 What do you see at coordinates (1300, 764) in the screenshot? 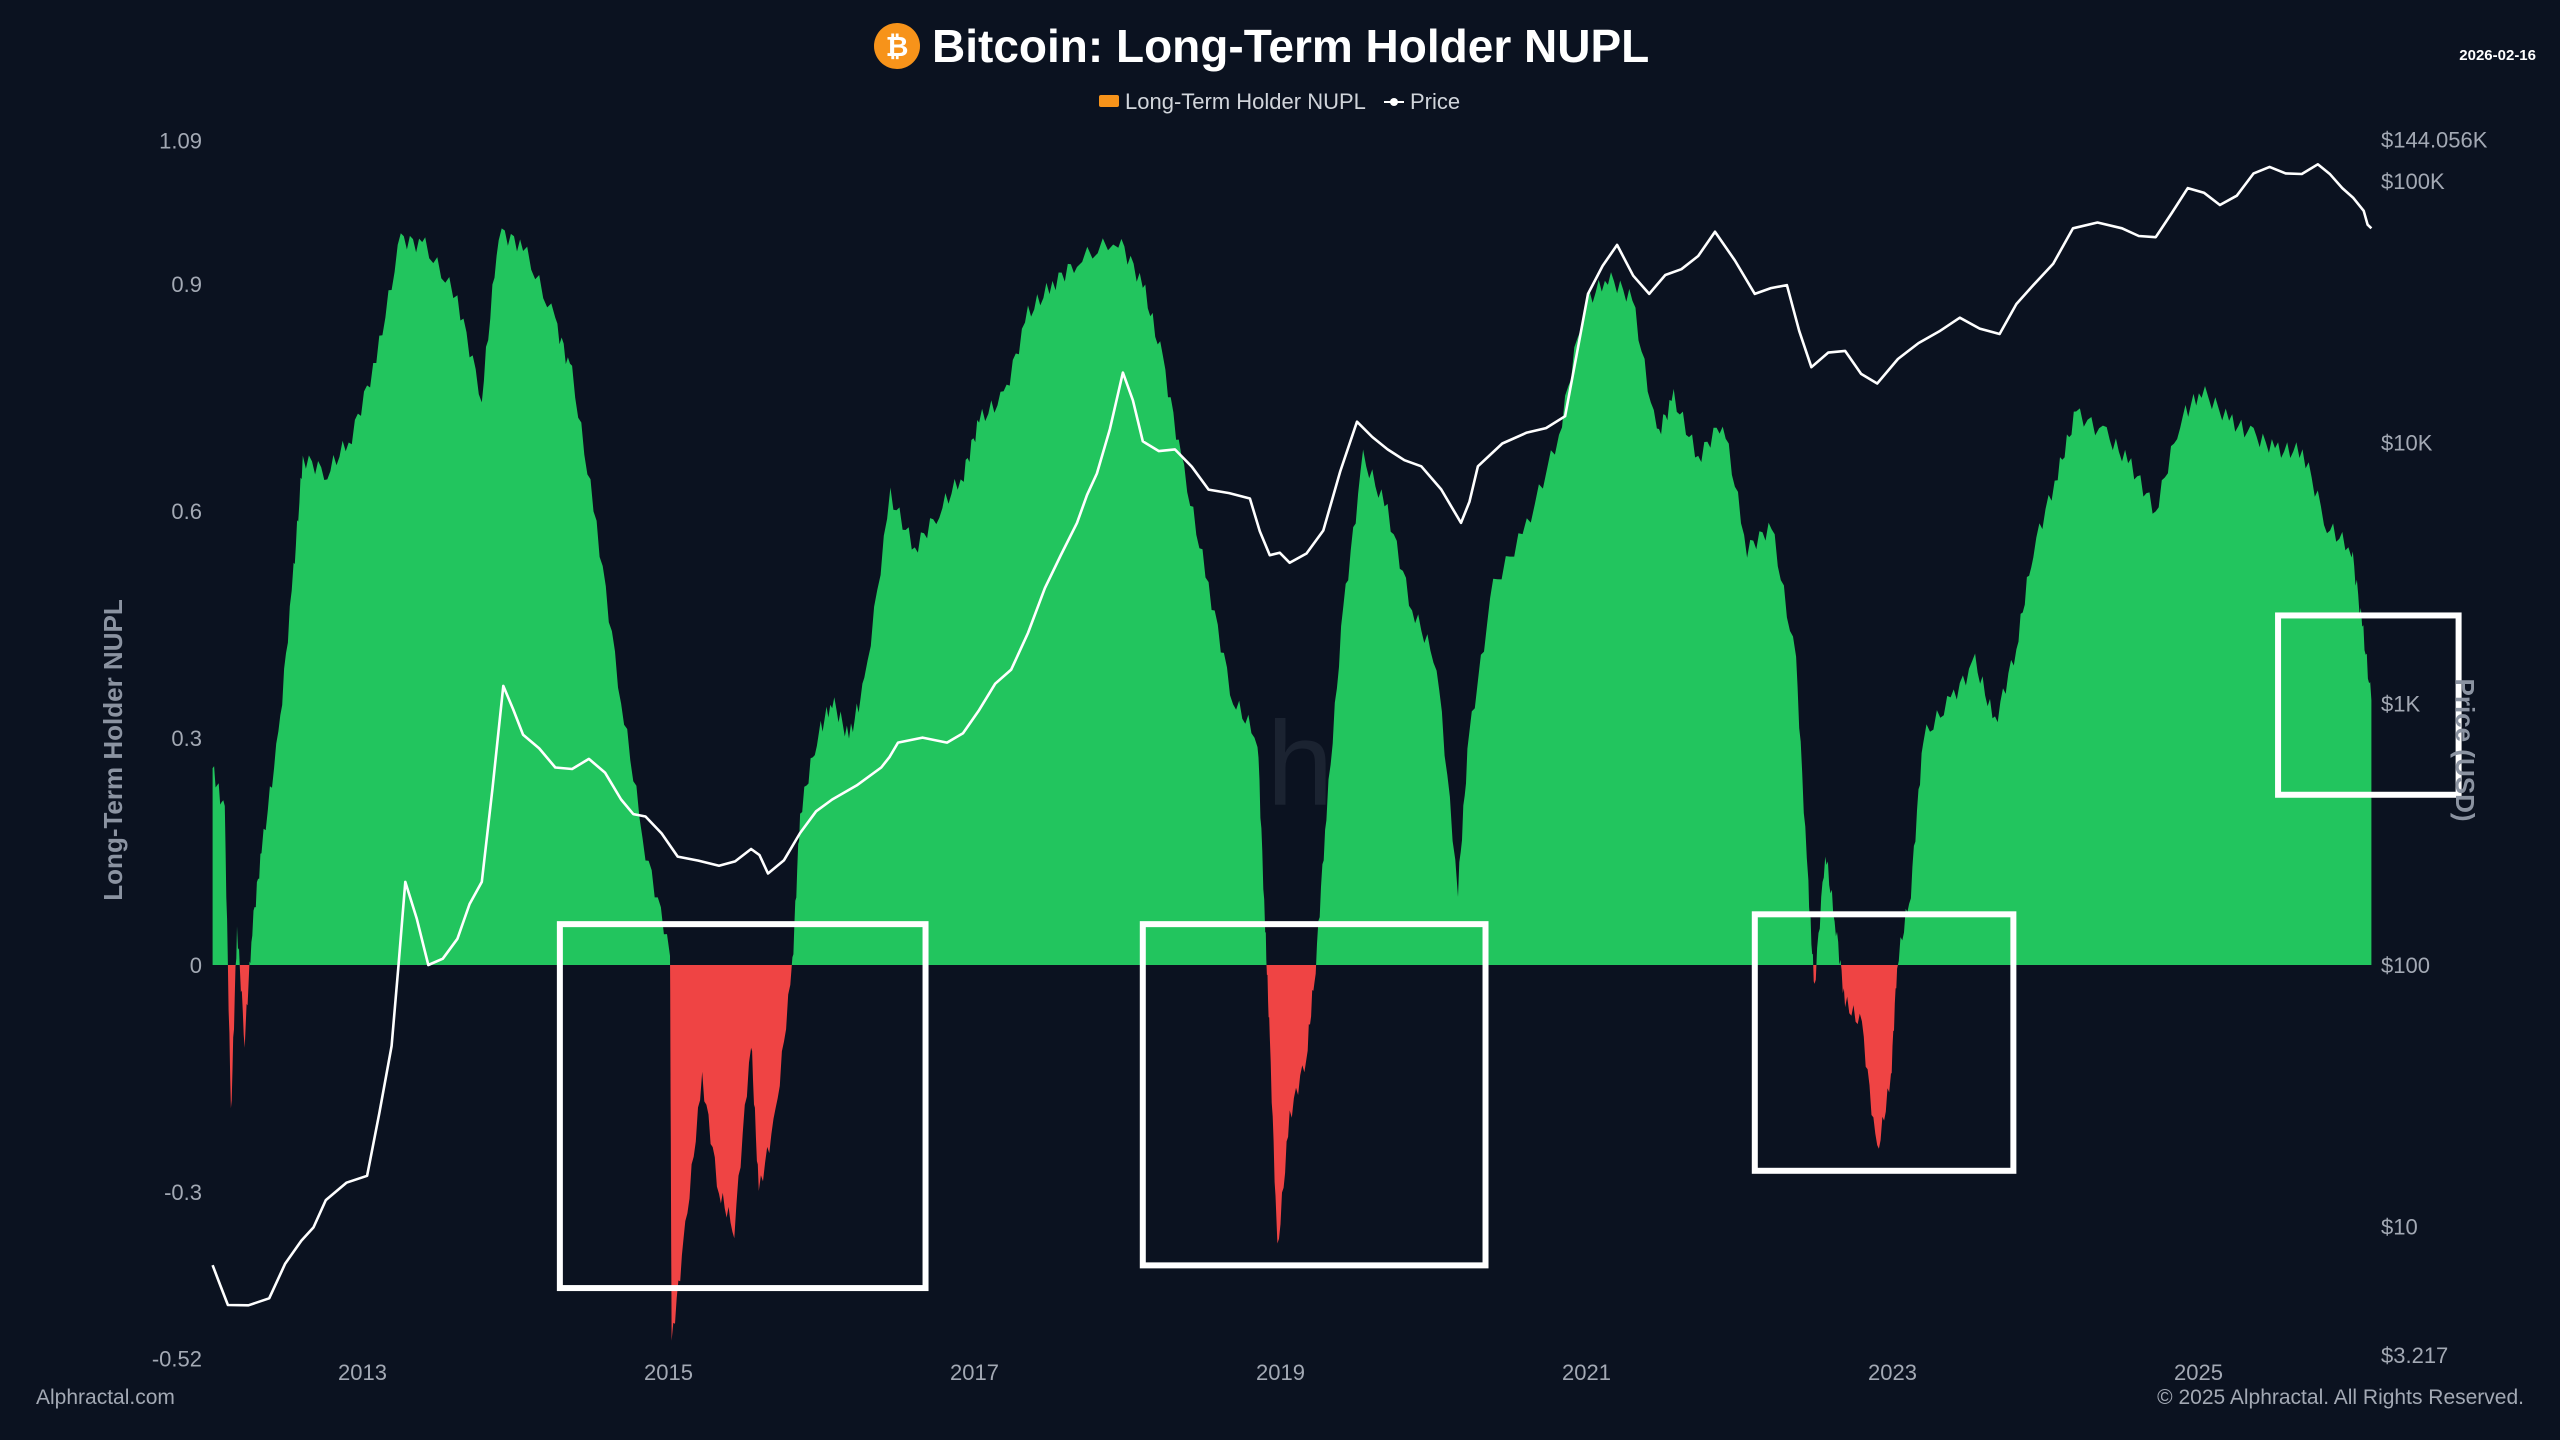
I see `watermark-logo: h` at bounding box center [1300, 764].